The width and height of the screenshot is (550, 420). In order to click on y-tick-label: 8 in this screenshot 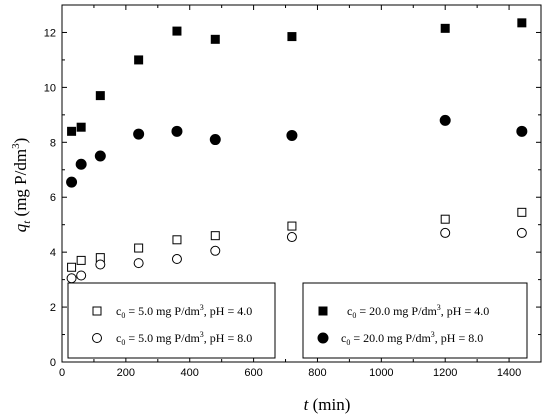, I will do `click(53, 143)`.